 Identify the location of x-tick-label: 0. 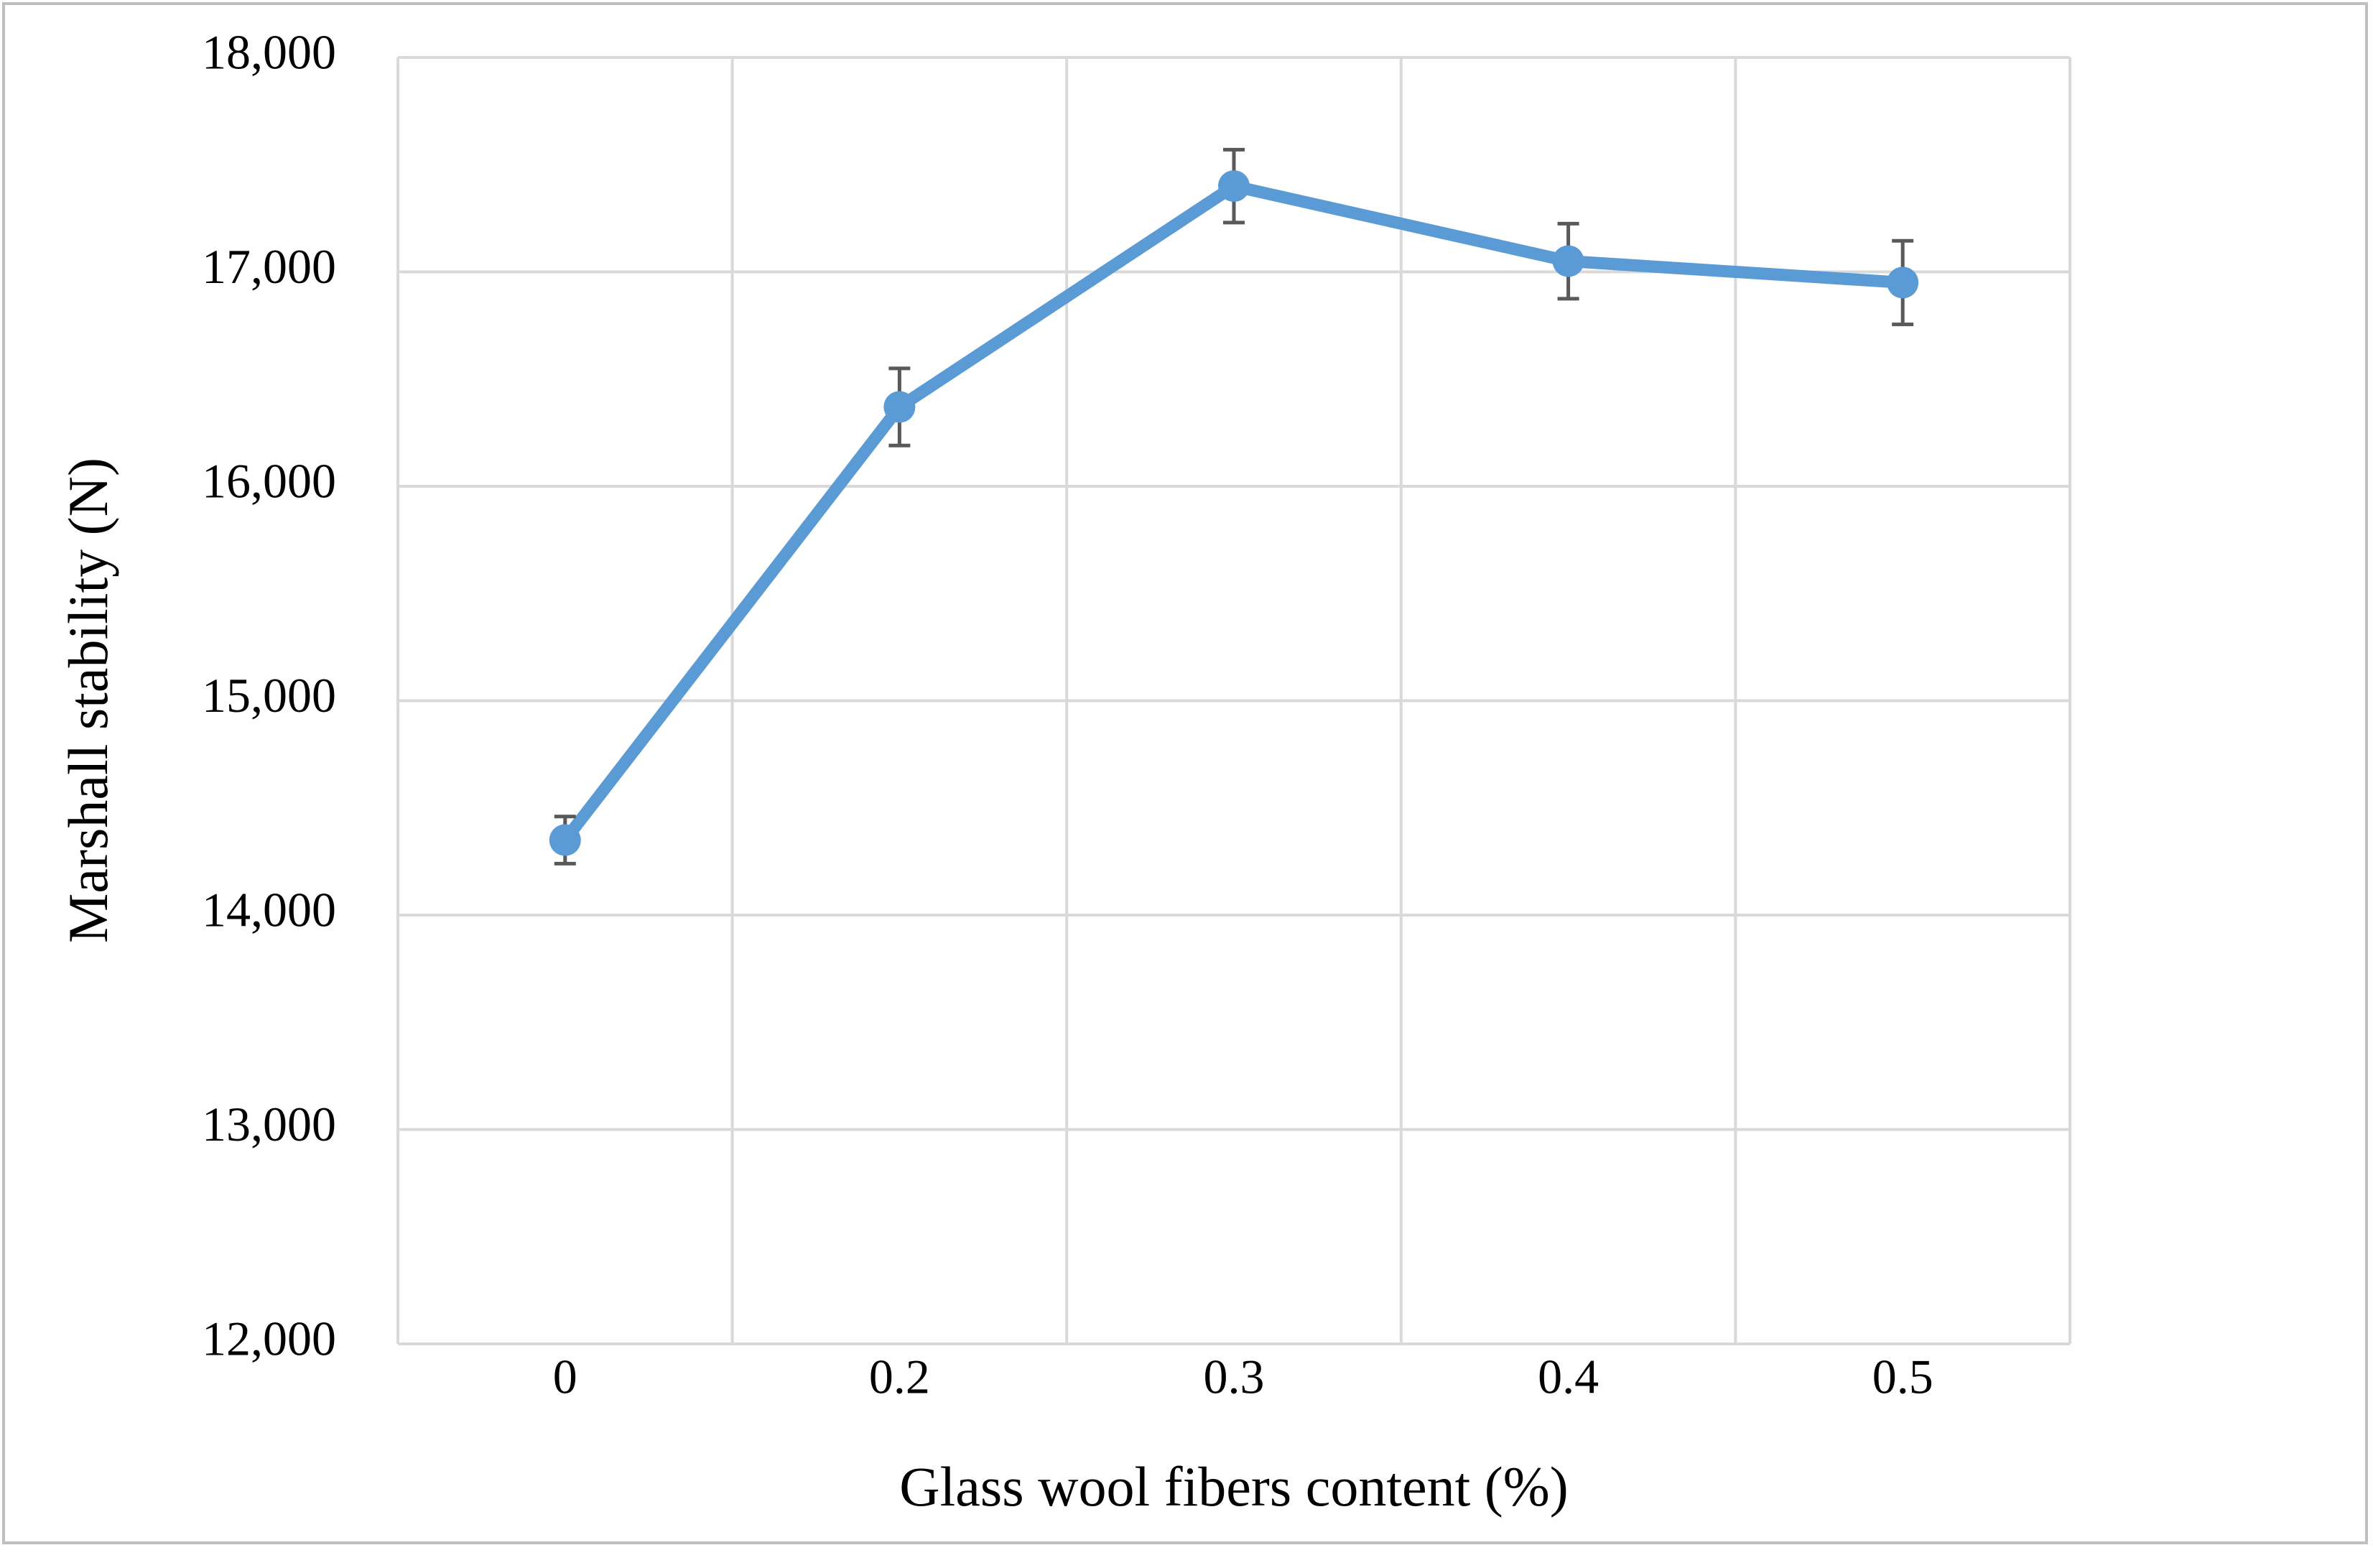
(565, 1377).